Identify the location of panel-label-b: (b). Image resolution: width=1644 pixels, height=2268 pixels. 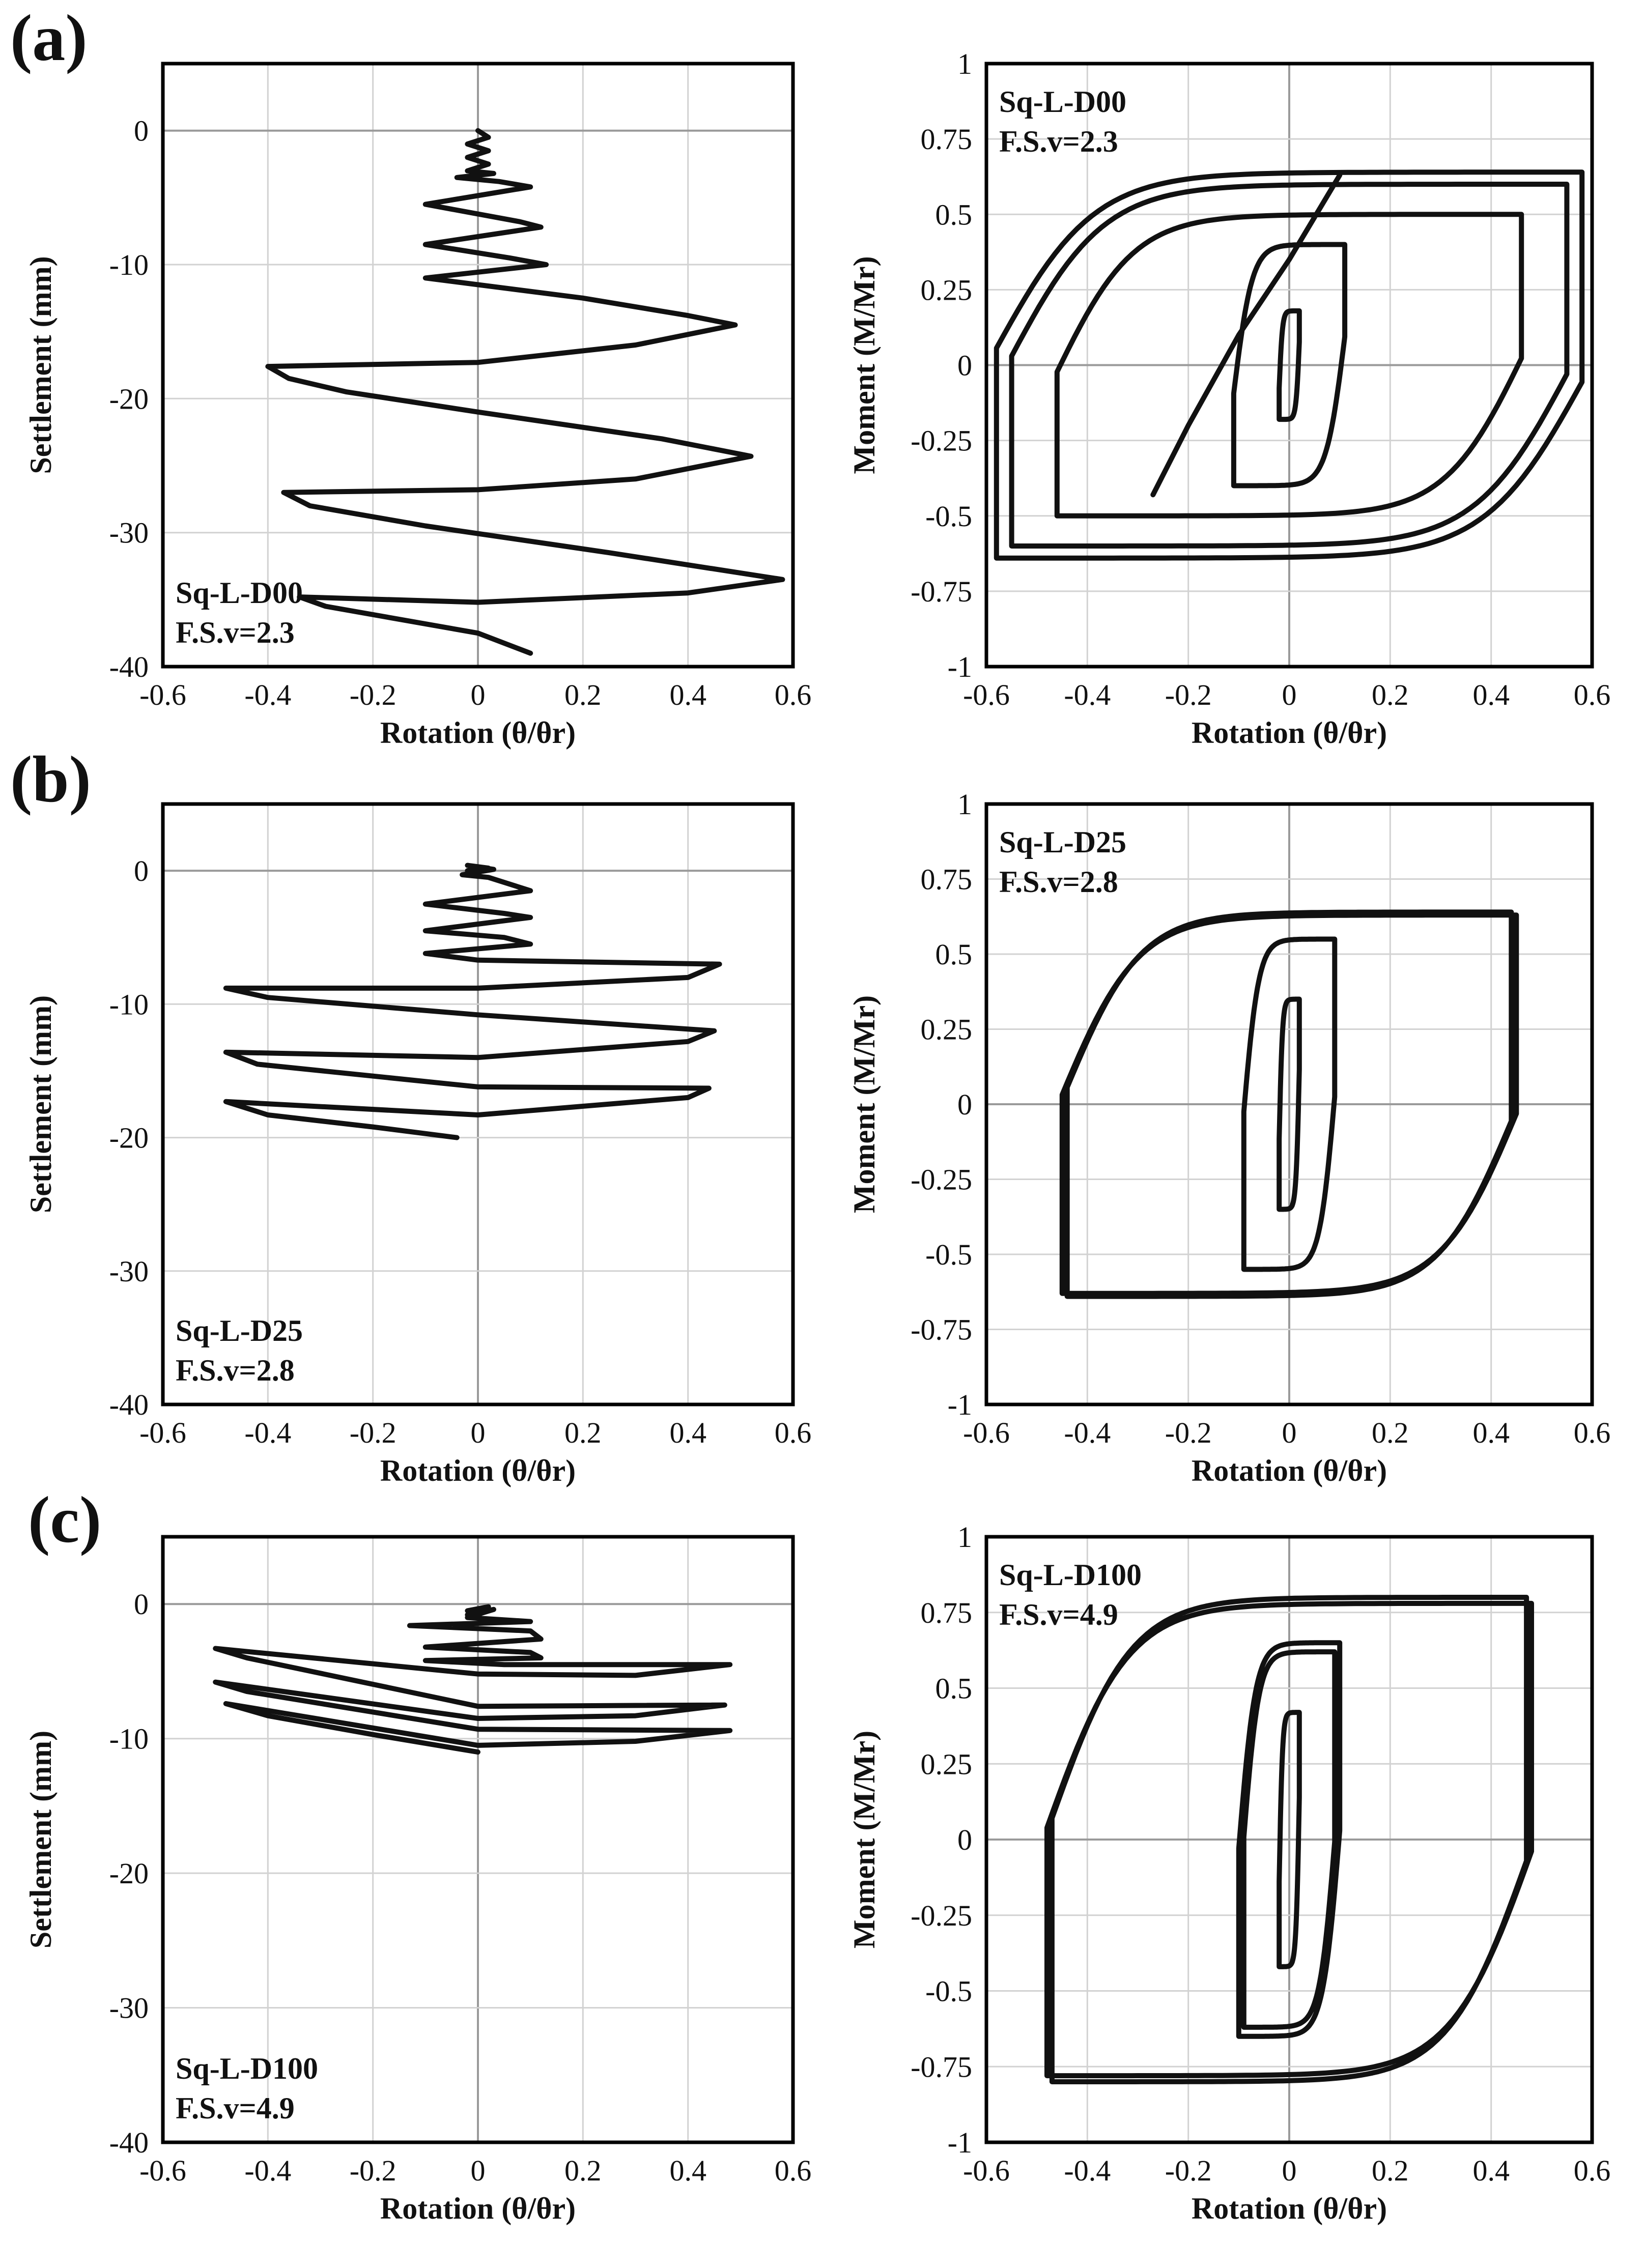
(50, 780).